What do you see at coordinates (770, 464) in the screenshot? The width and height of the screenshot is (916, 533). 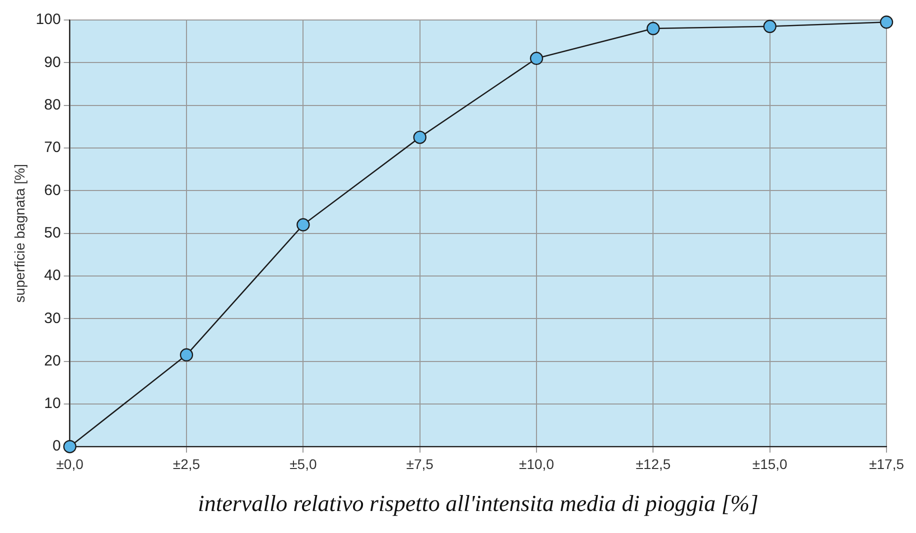 I see `x-tick-label: ±15,0` at bounding box center [770, 464].